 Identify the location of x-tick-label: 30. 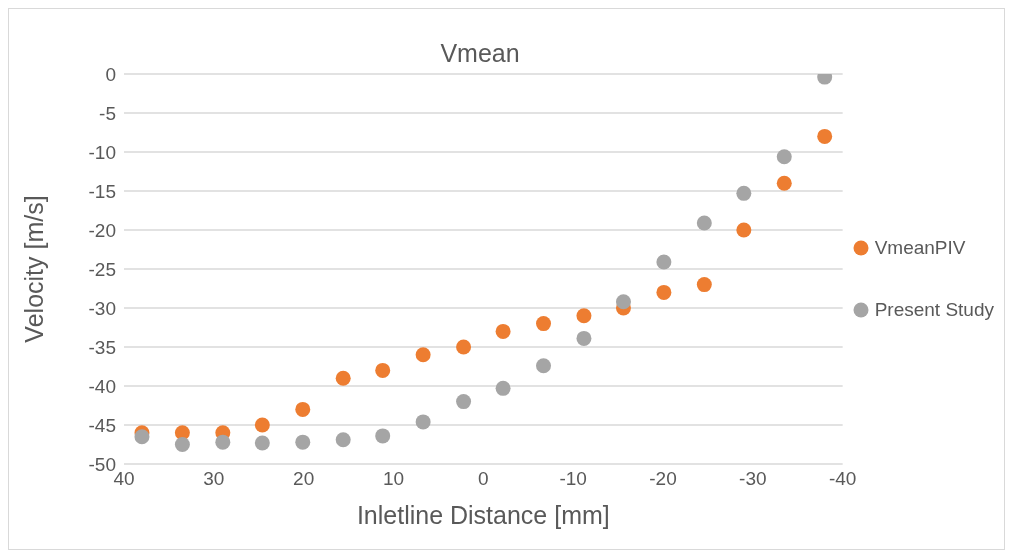
(214, 479).